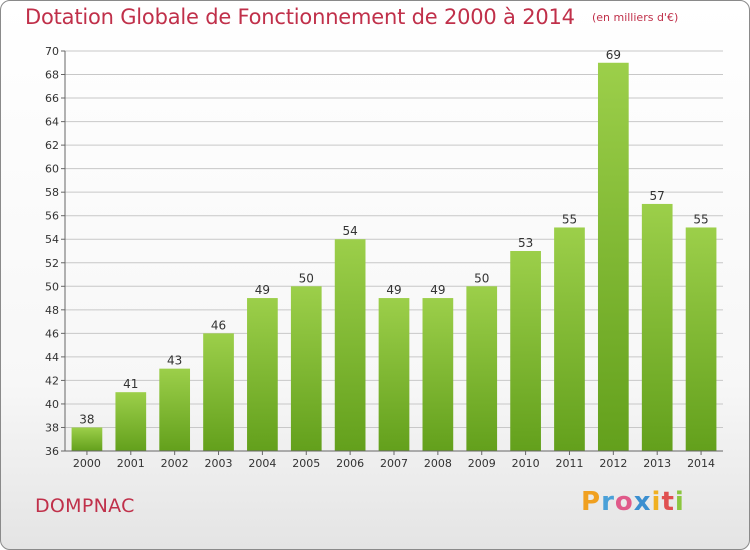 The image size is (750, 550). What do you see at coordinates (87, 463) in the screenshot?
I see `x-tick-label: 2000` at bounding box center [87, 463].